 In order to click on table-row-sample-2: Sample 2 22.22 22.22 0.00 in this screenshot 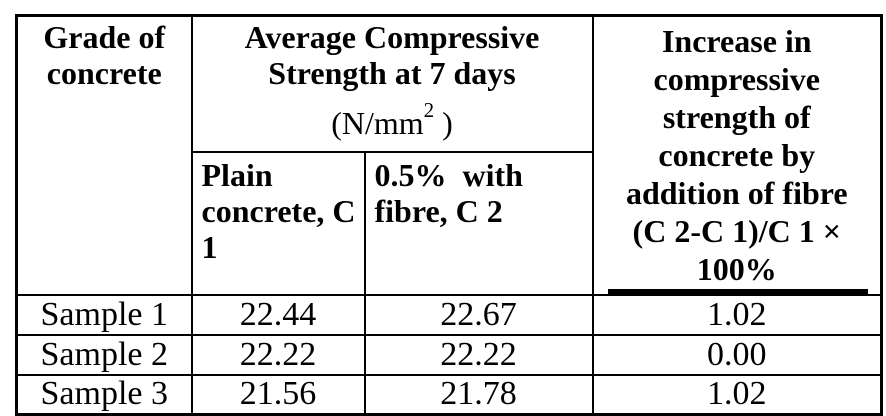, I will do `click(449, 354)`.